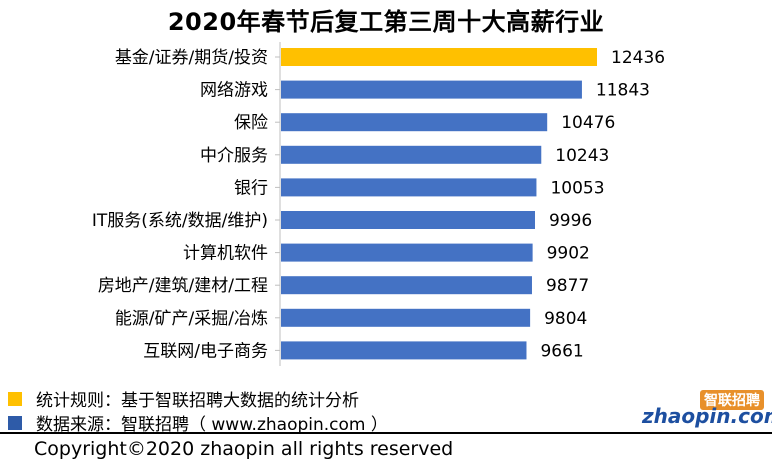 This screenshot has height=464, width=772. Describe the element at coordinates (570, 221) in the screenshot. I see `bar-value-label: 9996` at that location.